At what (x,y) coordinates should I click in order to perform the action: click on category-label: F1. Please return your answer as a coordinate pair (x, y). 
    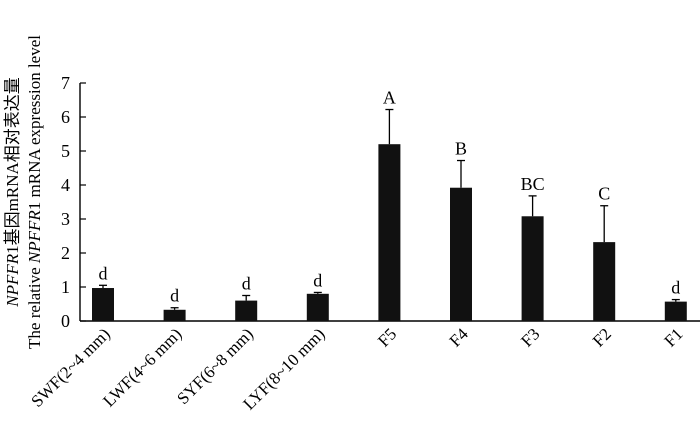
    Looking at the image, I should click on (673, 337).